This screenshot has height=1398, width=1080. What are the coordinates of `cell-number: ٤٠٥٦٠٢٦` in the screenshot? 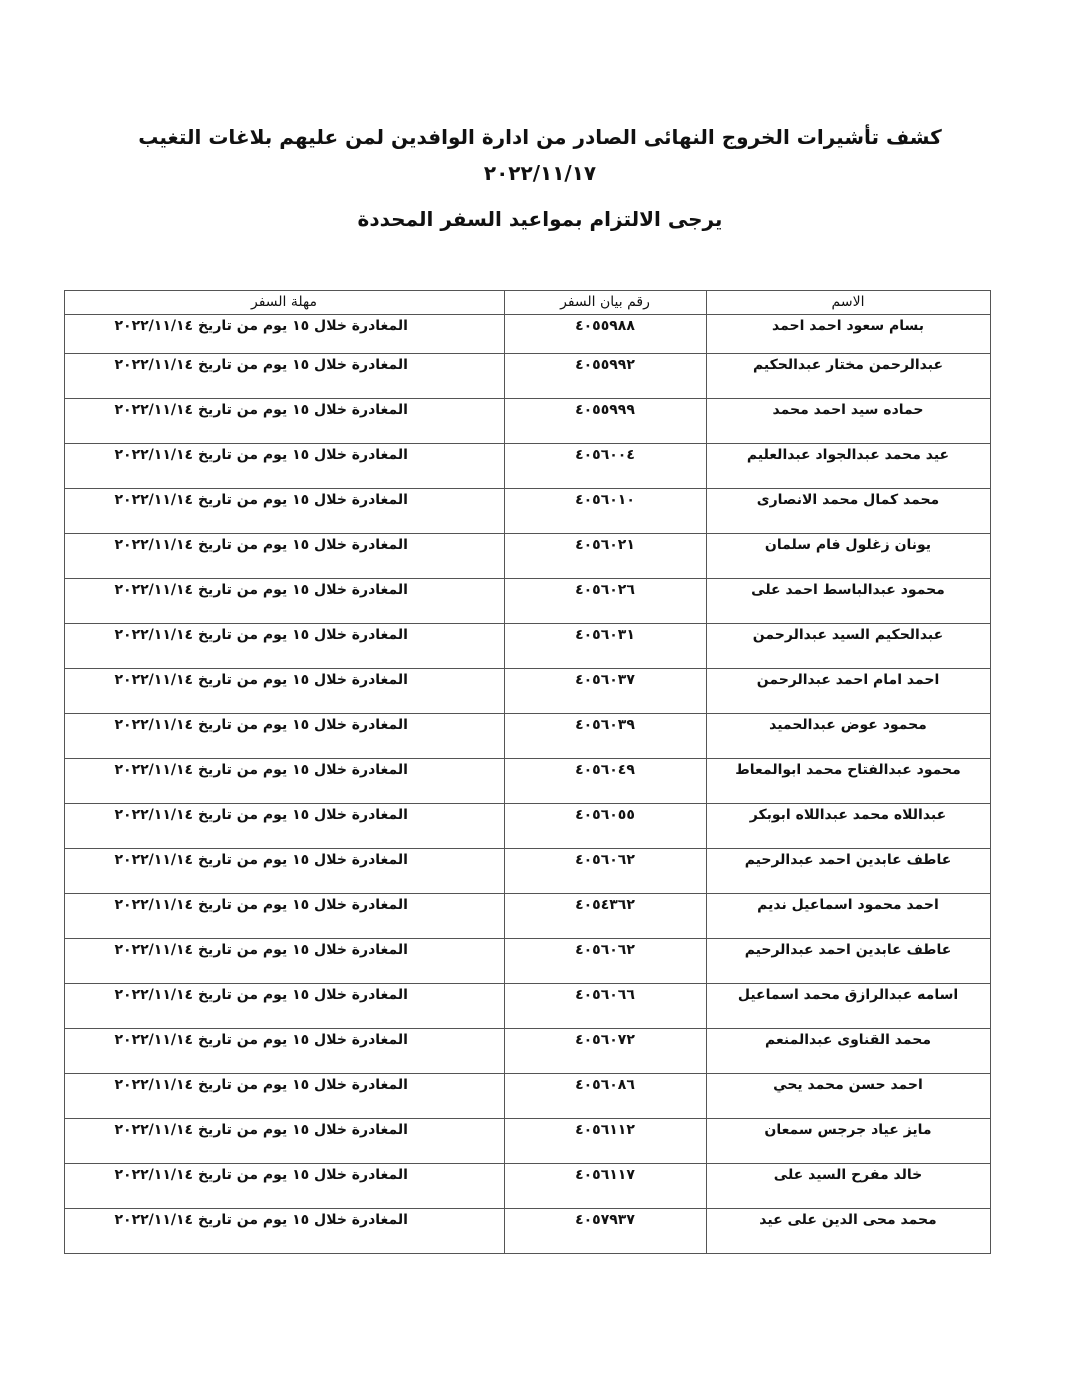 It's located at (605, 601).